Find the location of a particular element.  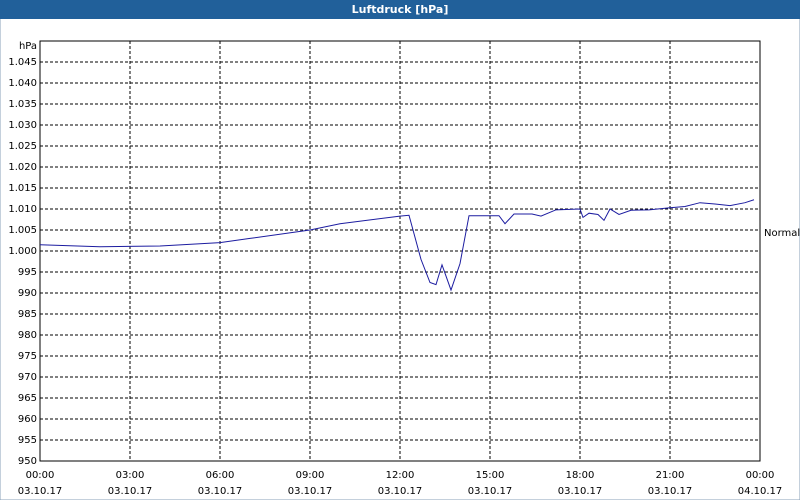

y-tick-label: 975 is located at coordinates (27, 356).